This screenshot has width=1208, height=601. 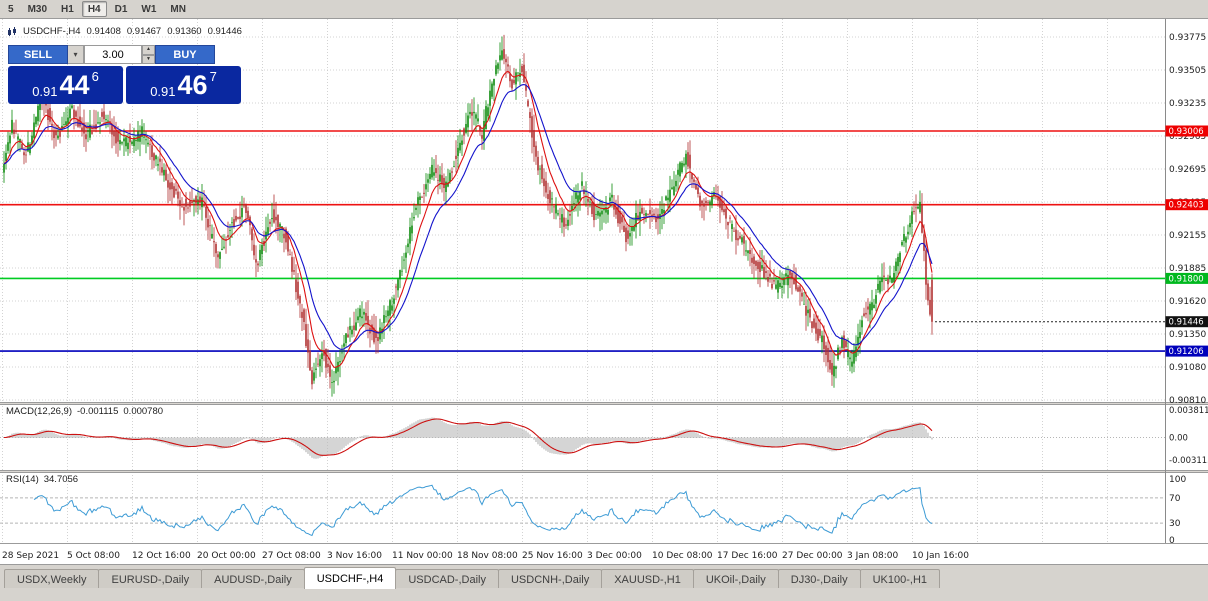 What do you see at coordinates (149, 9) in the screenshot?
I see `timeframe-button-w1: W1` at bounding box center [149, 9].